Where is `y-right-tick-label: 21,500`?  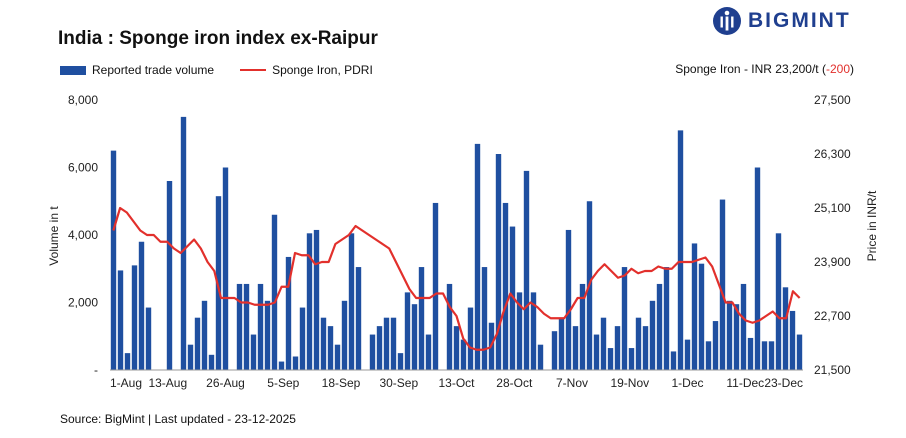
y-right-tick-label: 21,500 is located at coordinates (832, 370).